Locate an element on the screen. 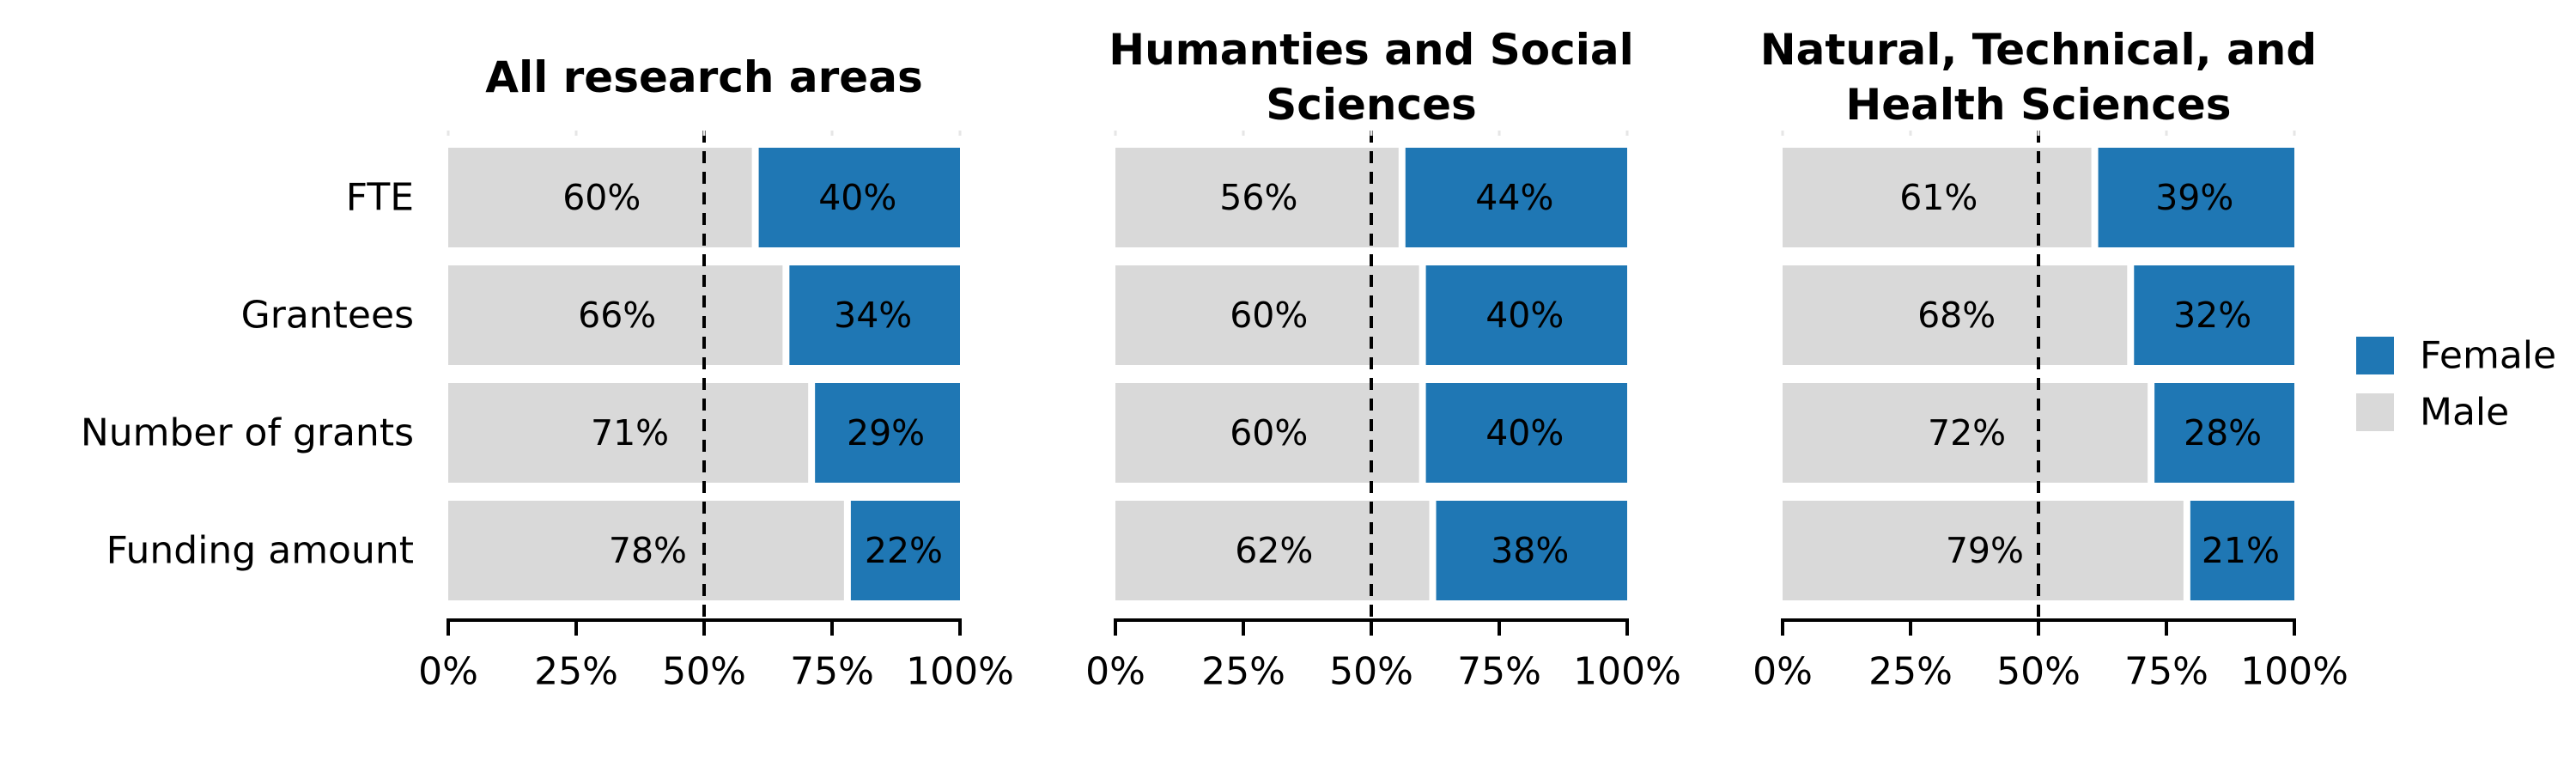  data-label-male: 68% is located at coordinates (1956, 315).